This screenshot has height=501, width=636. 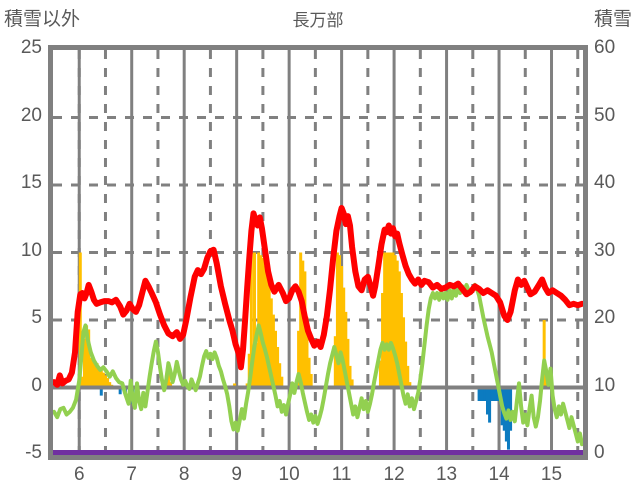 What do you see at coordinates (605, 317) in the screenshot?
I see `right-tick-20: 20` at bounding box center [605, 317].